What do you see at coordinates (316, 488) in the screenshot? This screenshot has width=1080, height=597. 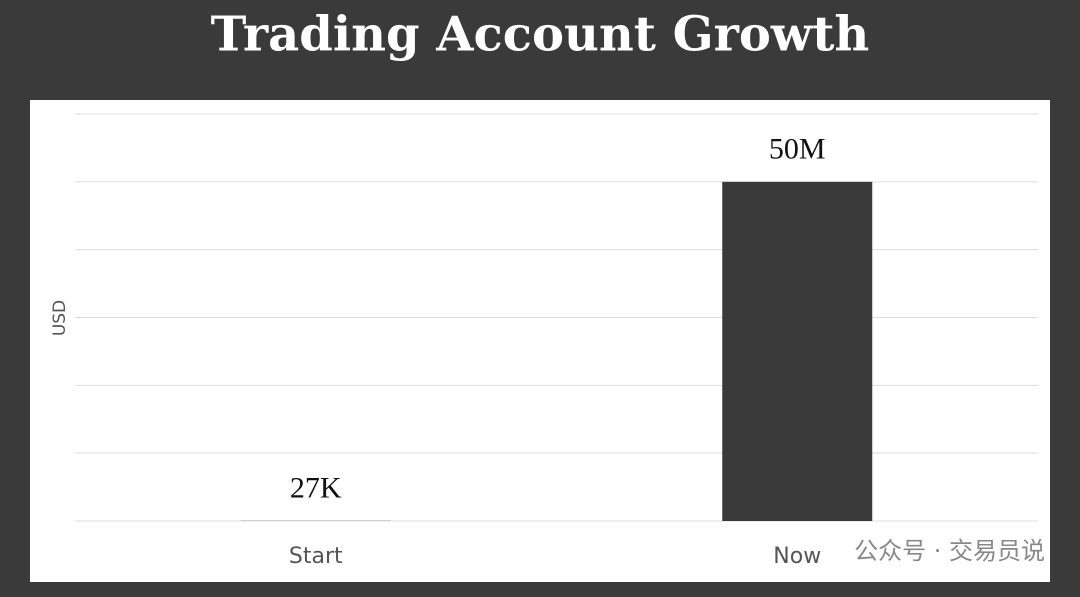 I see `value-label: 27K` at bounding box center [316, 488].